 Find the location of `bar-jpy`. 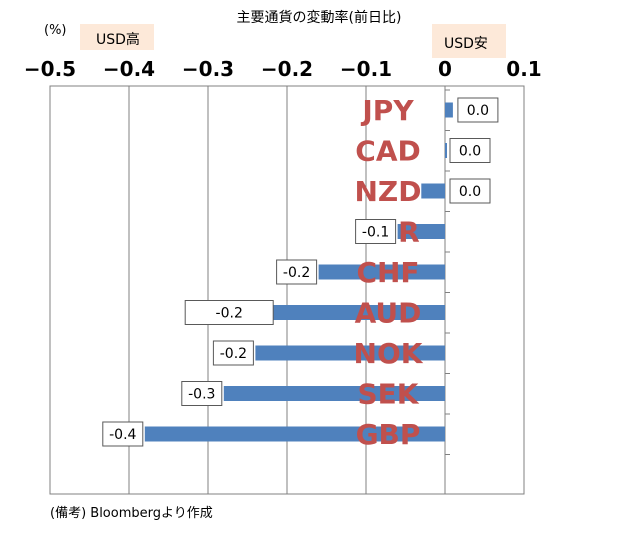

bar-jpy is located at coordinates (449, 110).